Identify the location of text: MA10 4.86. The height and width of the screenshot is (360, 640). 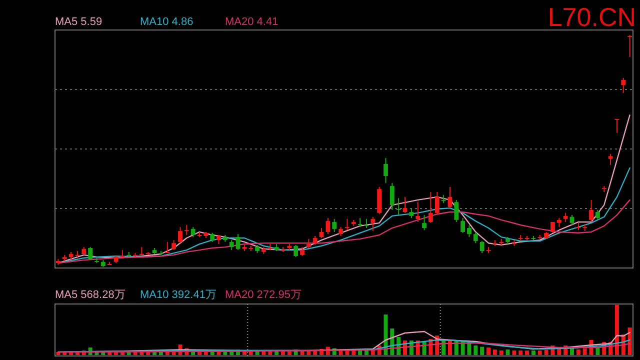
(167, 22).